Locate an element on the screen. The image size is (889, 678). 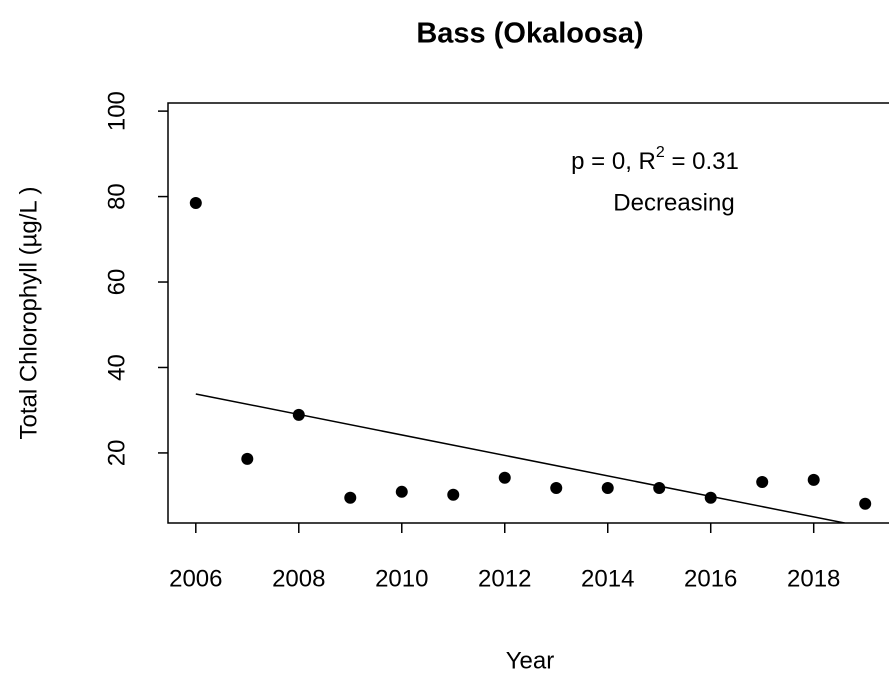
annotation-text: = 0.31 is located at coordinates (702, 161).